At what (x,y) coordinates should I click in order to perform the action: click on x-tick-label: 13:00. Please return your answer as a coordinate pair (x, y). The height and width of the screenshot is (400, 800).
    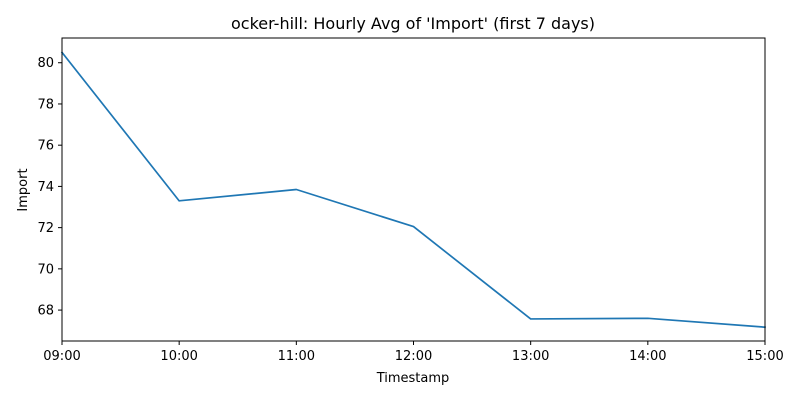
    Looking at the image, I should click on (530, 356).